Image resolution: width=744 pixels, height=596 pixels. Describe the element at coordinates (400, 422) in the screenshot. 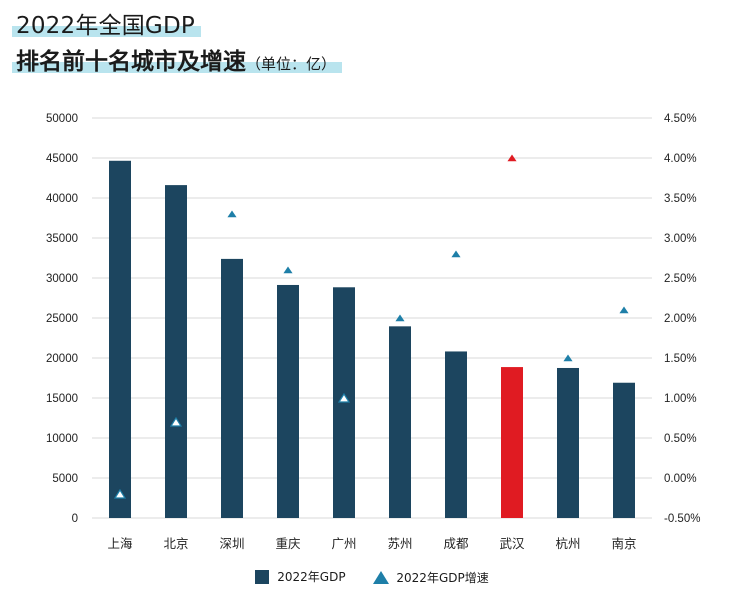

I see `bar-苏州` at that location.